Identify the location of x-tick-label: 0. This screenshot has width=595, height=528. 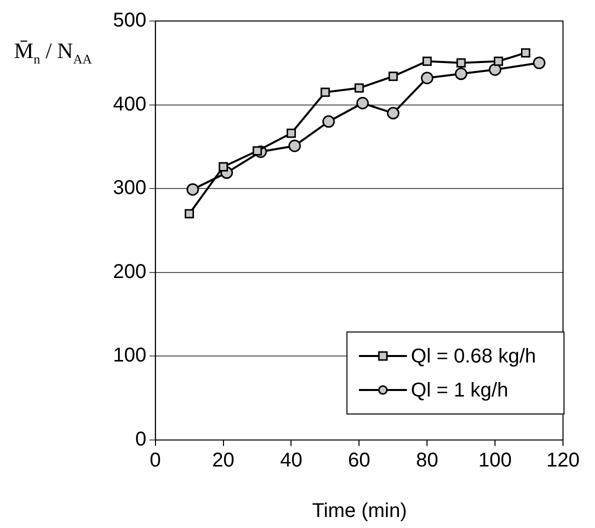
(155, 461).